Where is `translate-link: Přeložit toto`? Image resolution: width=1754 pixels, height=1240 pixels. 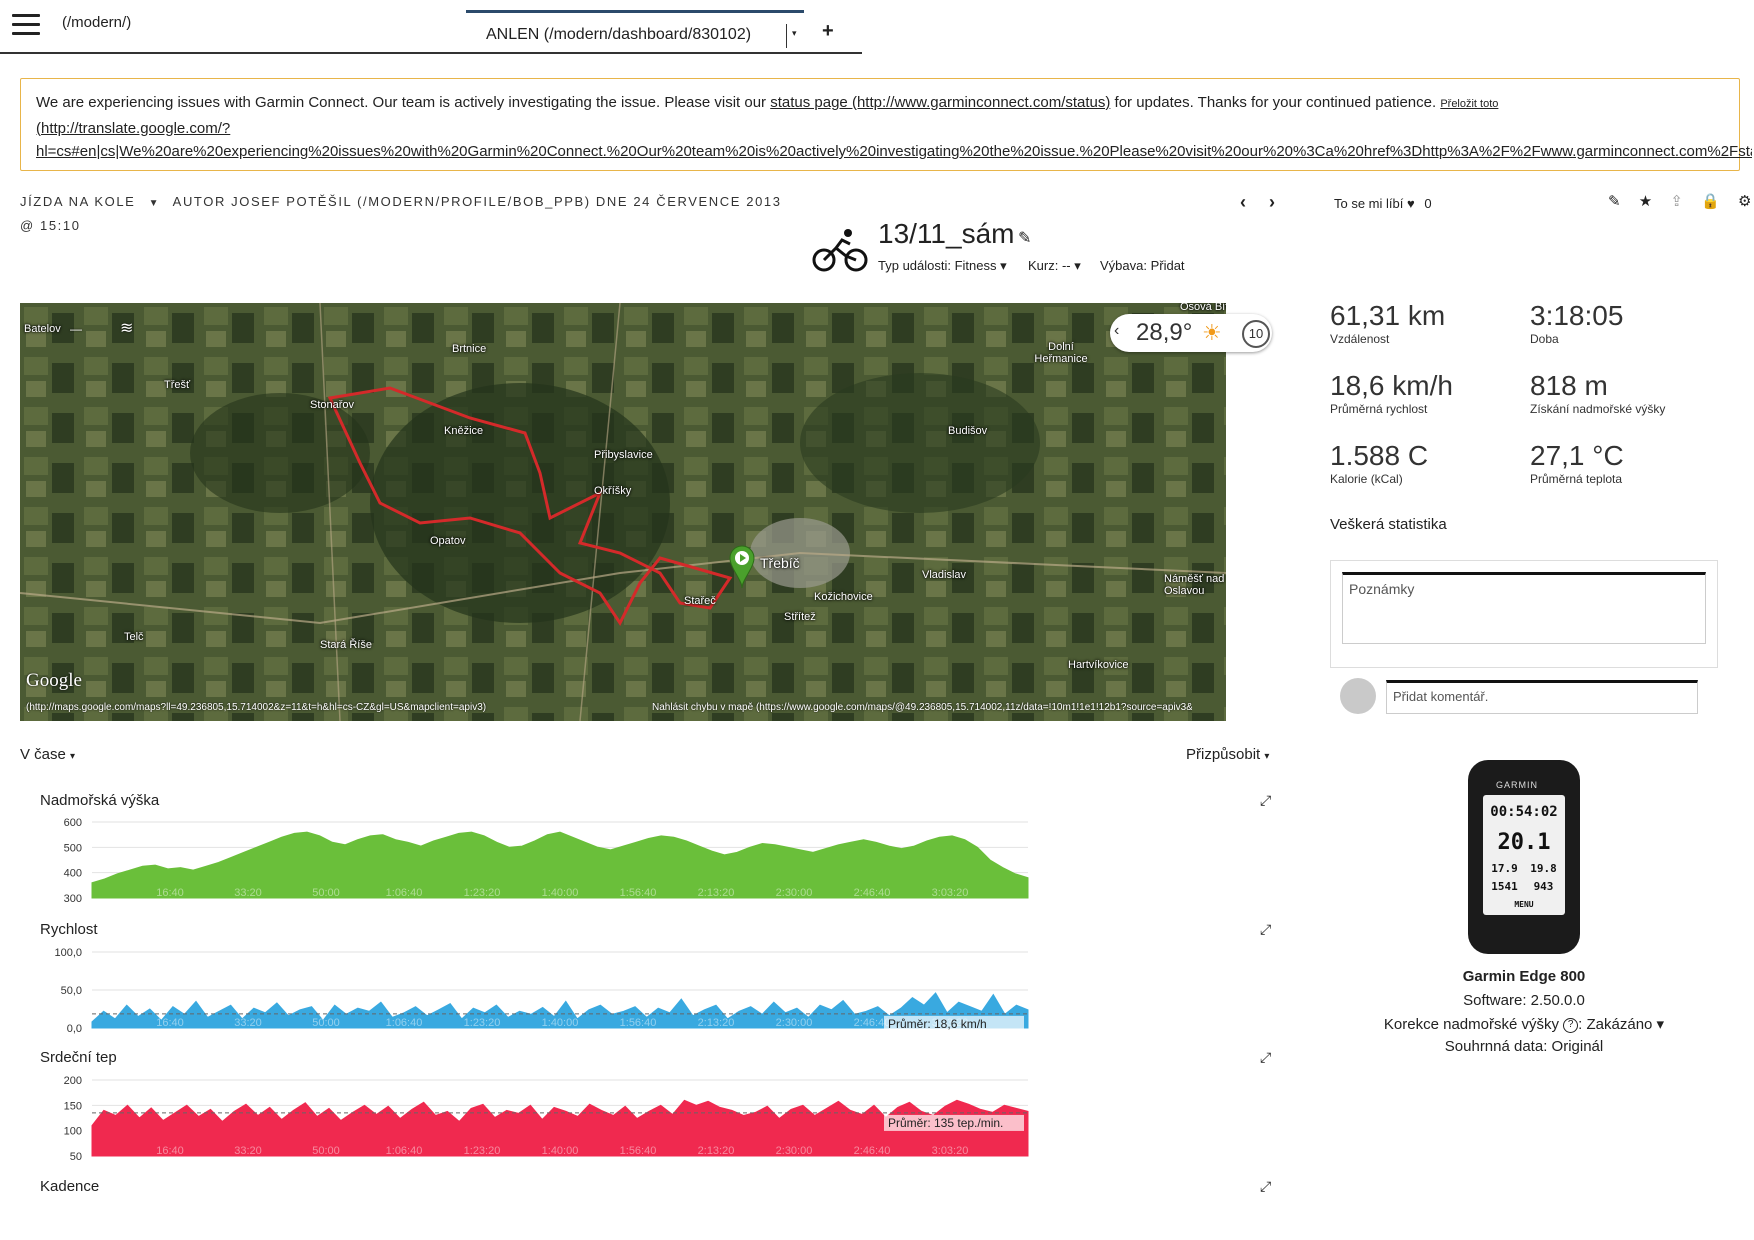 translate-link: Přeložit toto is located at coordinates (1469, 104).